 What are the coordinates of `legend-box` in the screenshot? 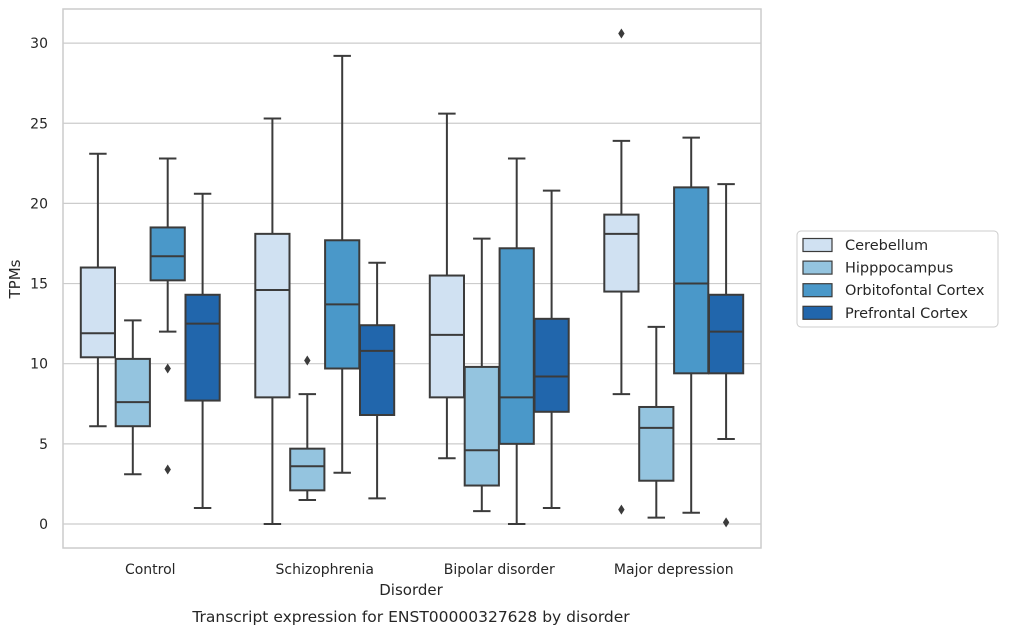 It's located at (897, 279).